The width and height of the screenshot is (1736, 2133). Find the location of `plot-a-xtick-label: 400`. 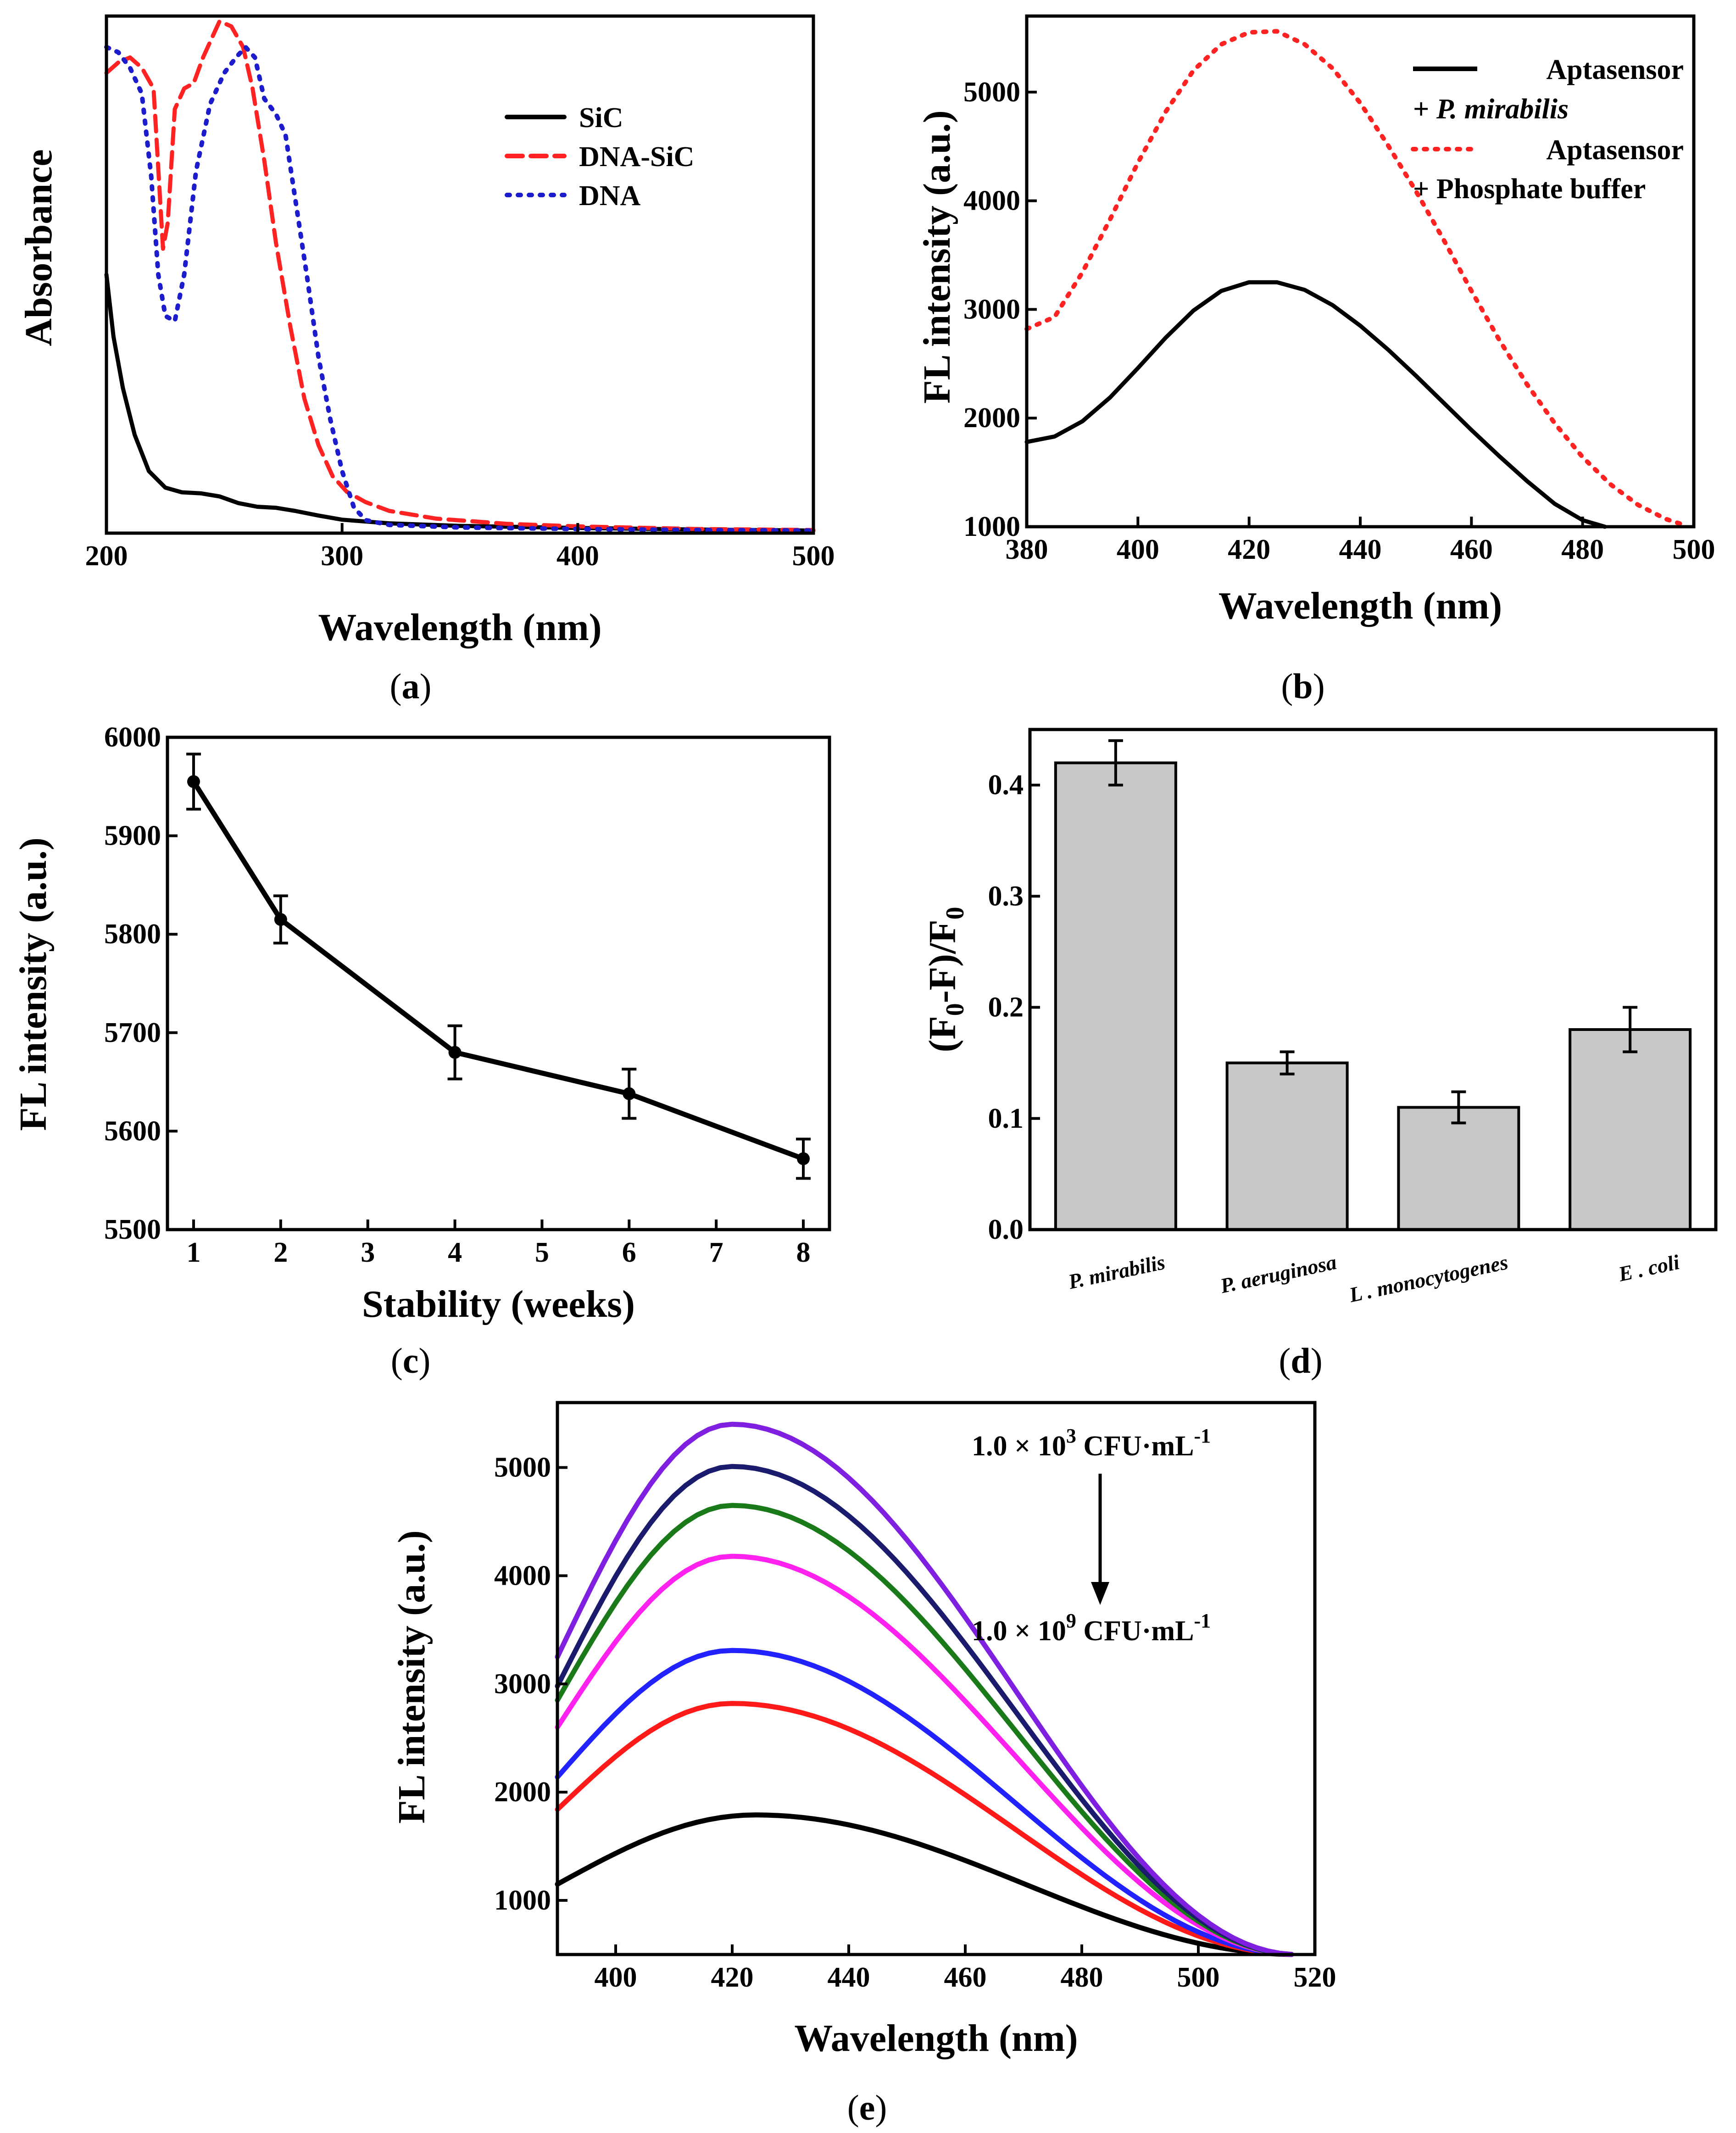

plot-a-xtick-label: 400 is located at coordinates (578, 556).